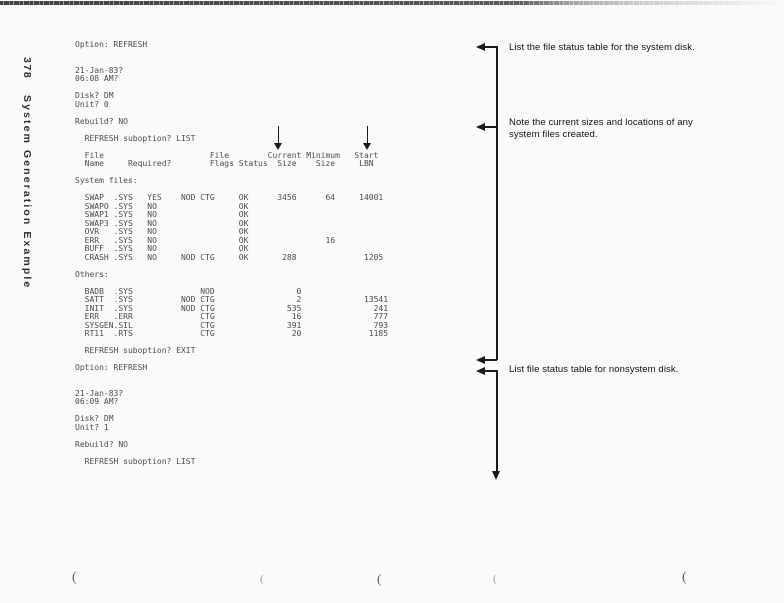 This screenshot has height=603, width=784. Describe the element at coordinates (27, 192) in the screenshot. I see `chapter-title: System Generation Example` at that location.